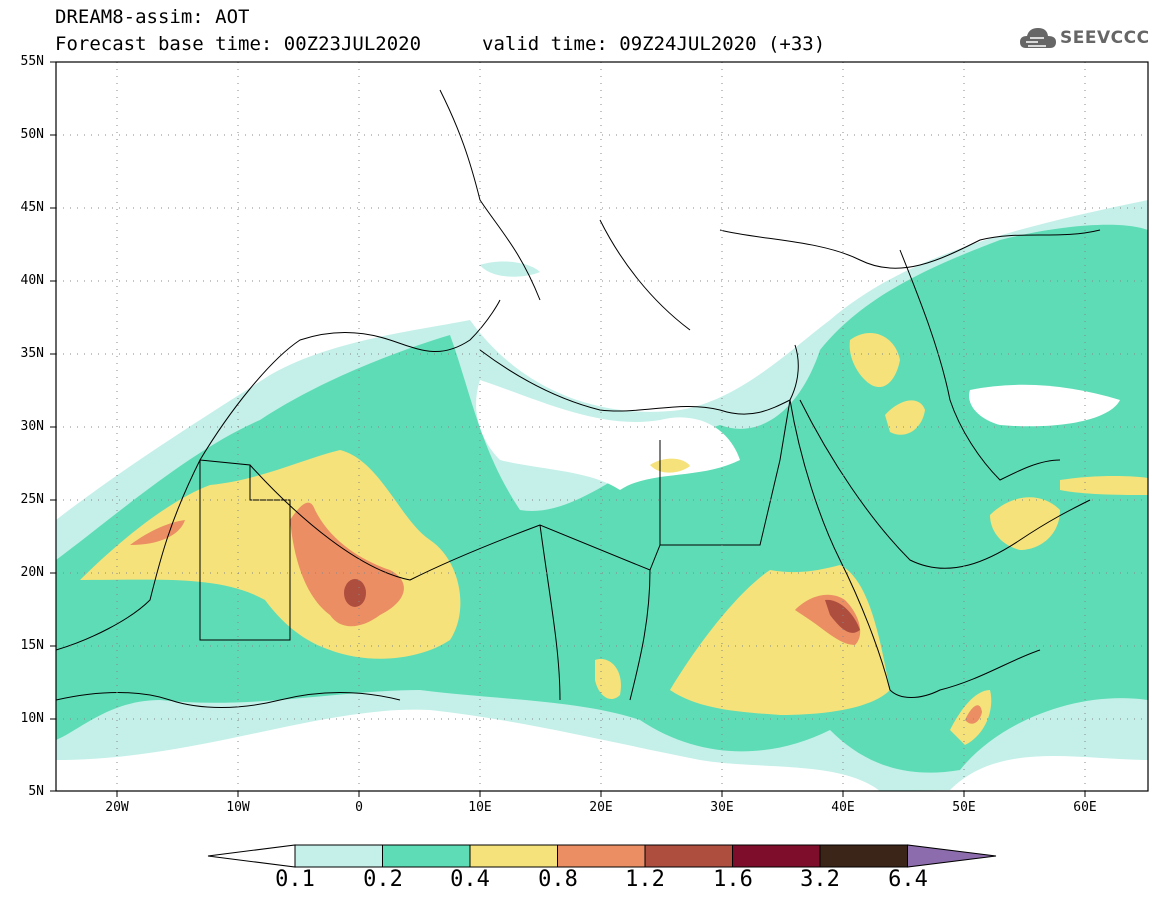  What do you see at coordinates (383, 879) in the screenshot?
I see `colorbar-label: 0.2` at bounding box center [383, 879].